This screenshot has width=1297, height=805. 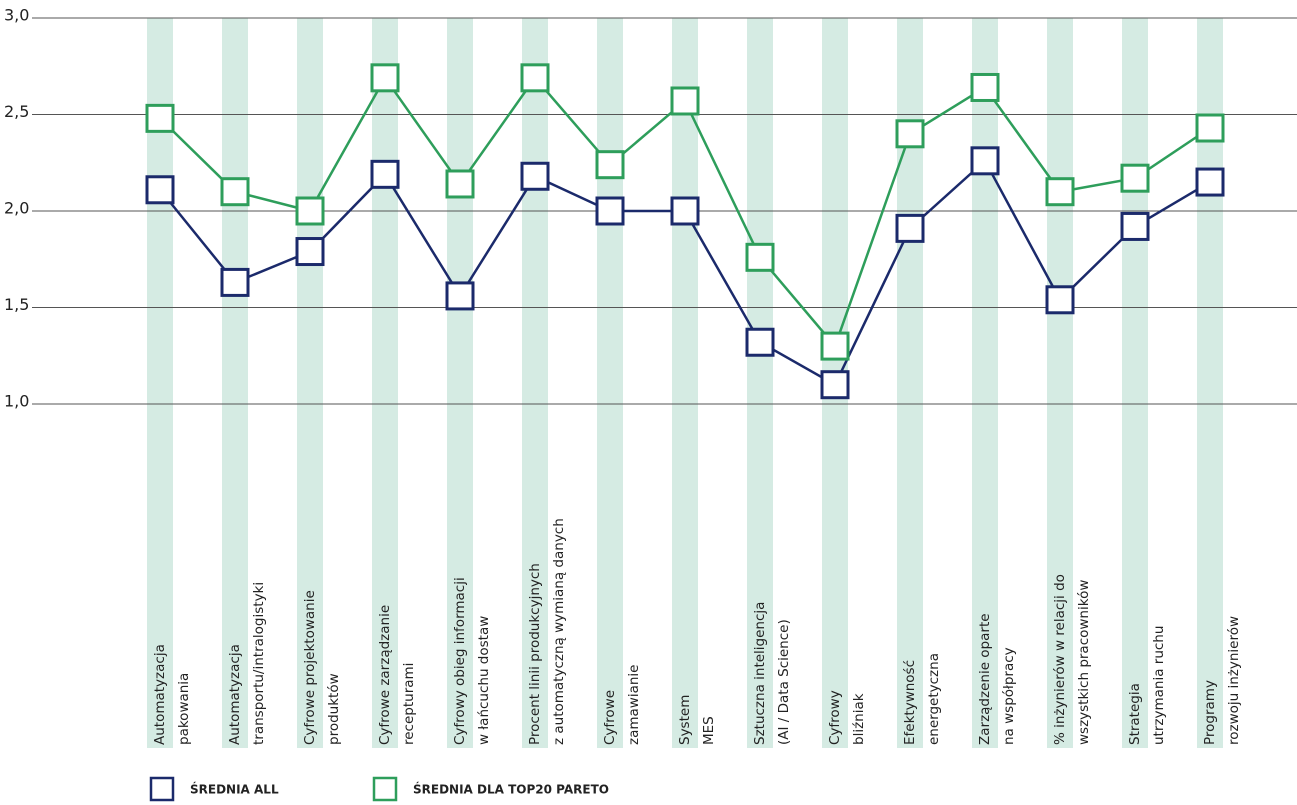 What do you see at coordinates (234, 789) in the screenshot?
I see `legend-label: ŚREDNIA ALL` at bounding box center [234, 789].